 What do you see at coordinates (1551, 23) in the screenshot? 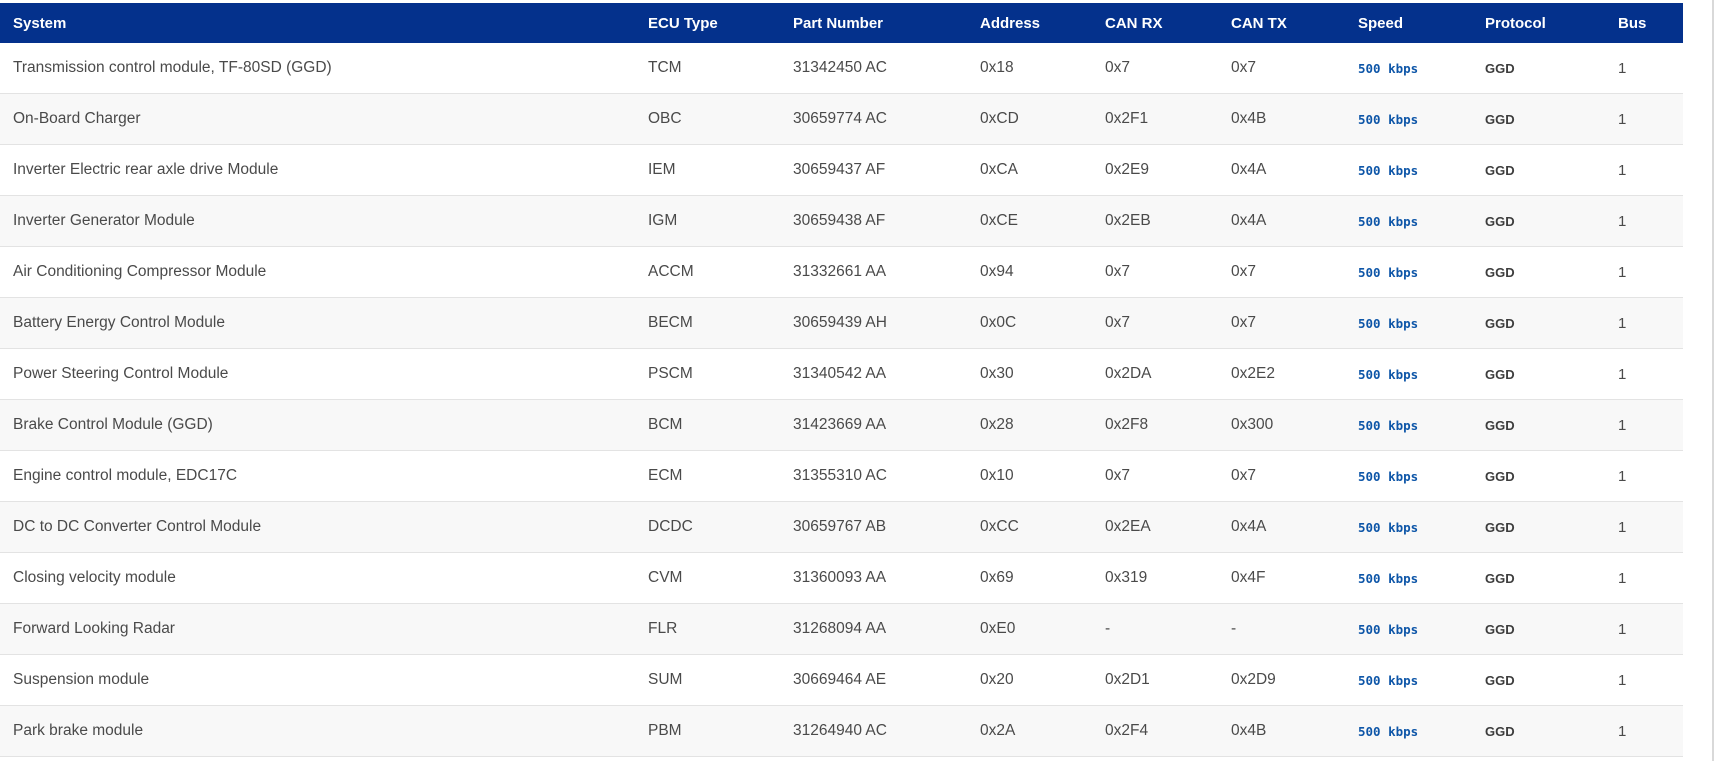
I see `column-header-protocol: Protocol` at bounding box center [1551, 23].